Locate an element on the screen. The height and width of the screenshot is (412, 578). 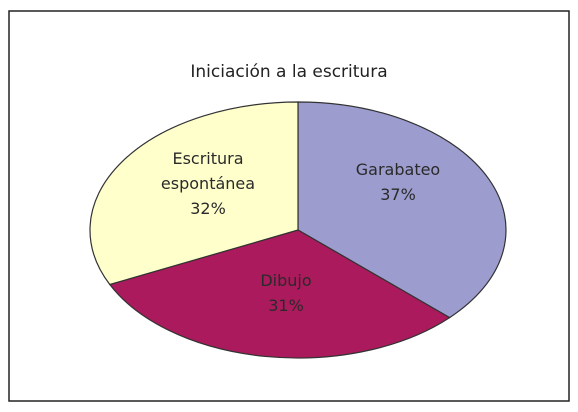
slice-name: Escritura espontánea is located at coordinates (208, 171).